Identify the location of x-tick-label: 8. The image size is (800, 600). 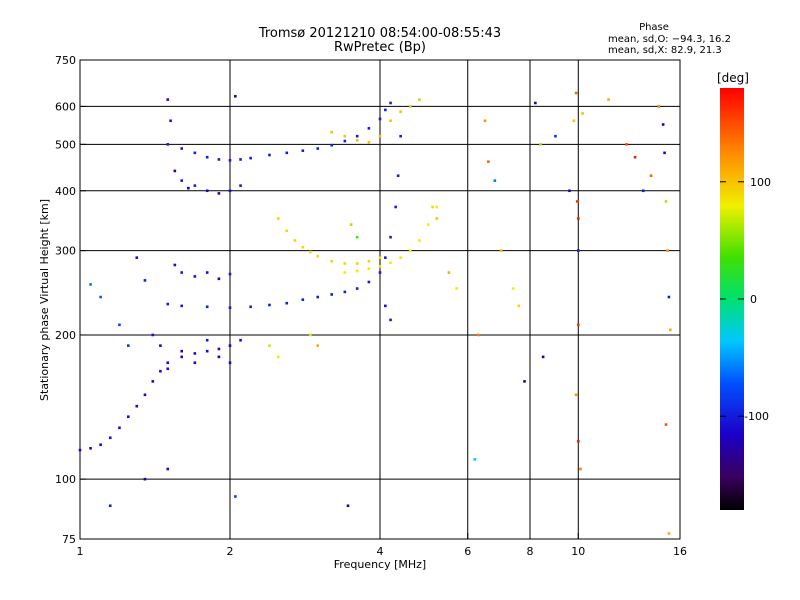
(530, 551).